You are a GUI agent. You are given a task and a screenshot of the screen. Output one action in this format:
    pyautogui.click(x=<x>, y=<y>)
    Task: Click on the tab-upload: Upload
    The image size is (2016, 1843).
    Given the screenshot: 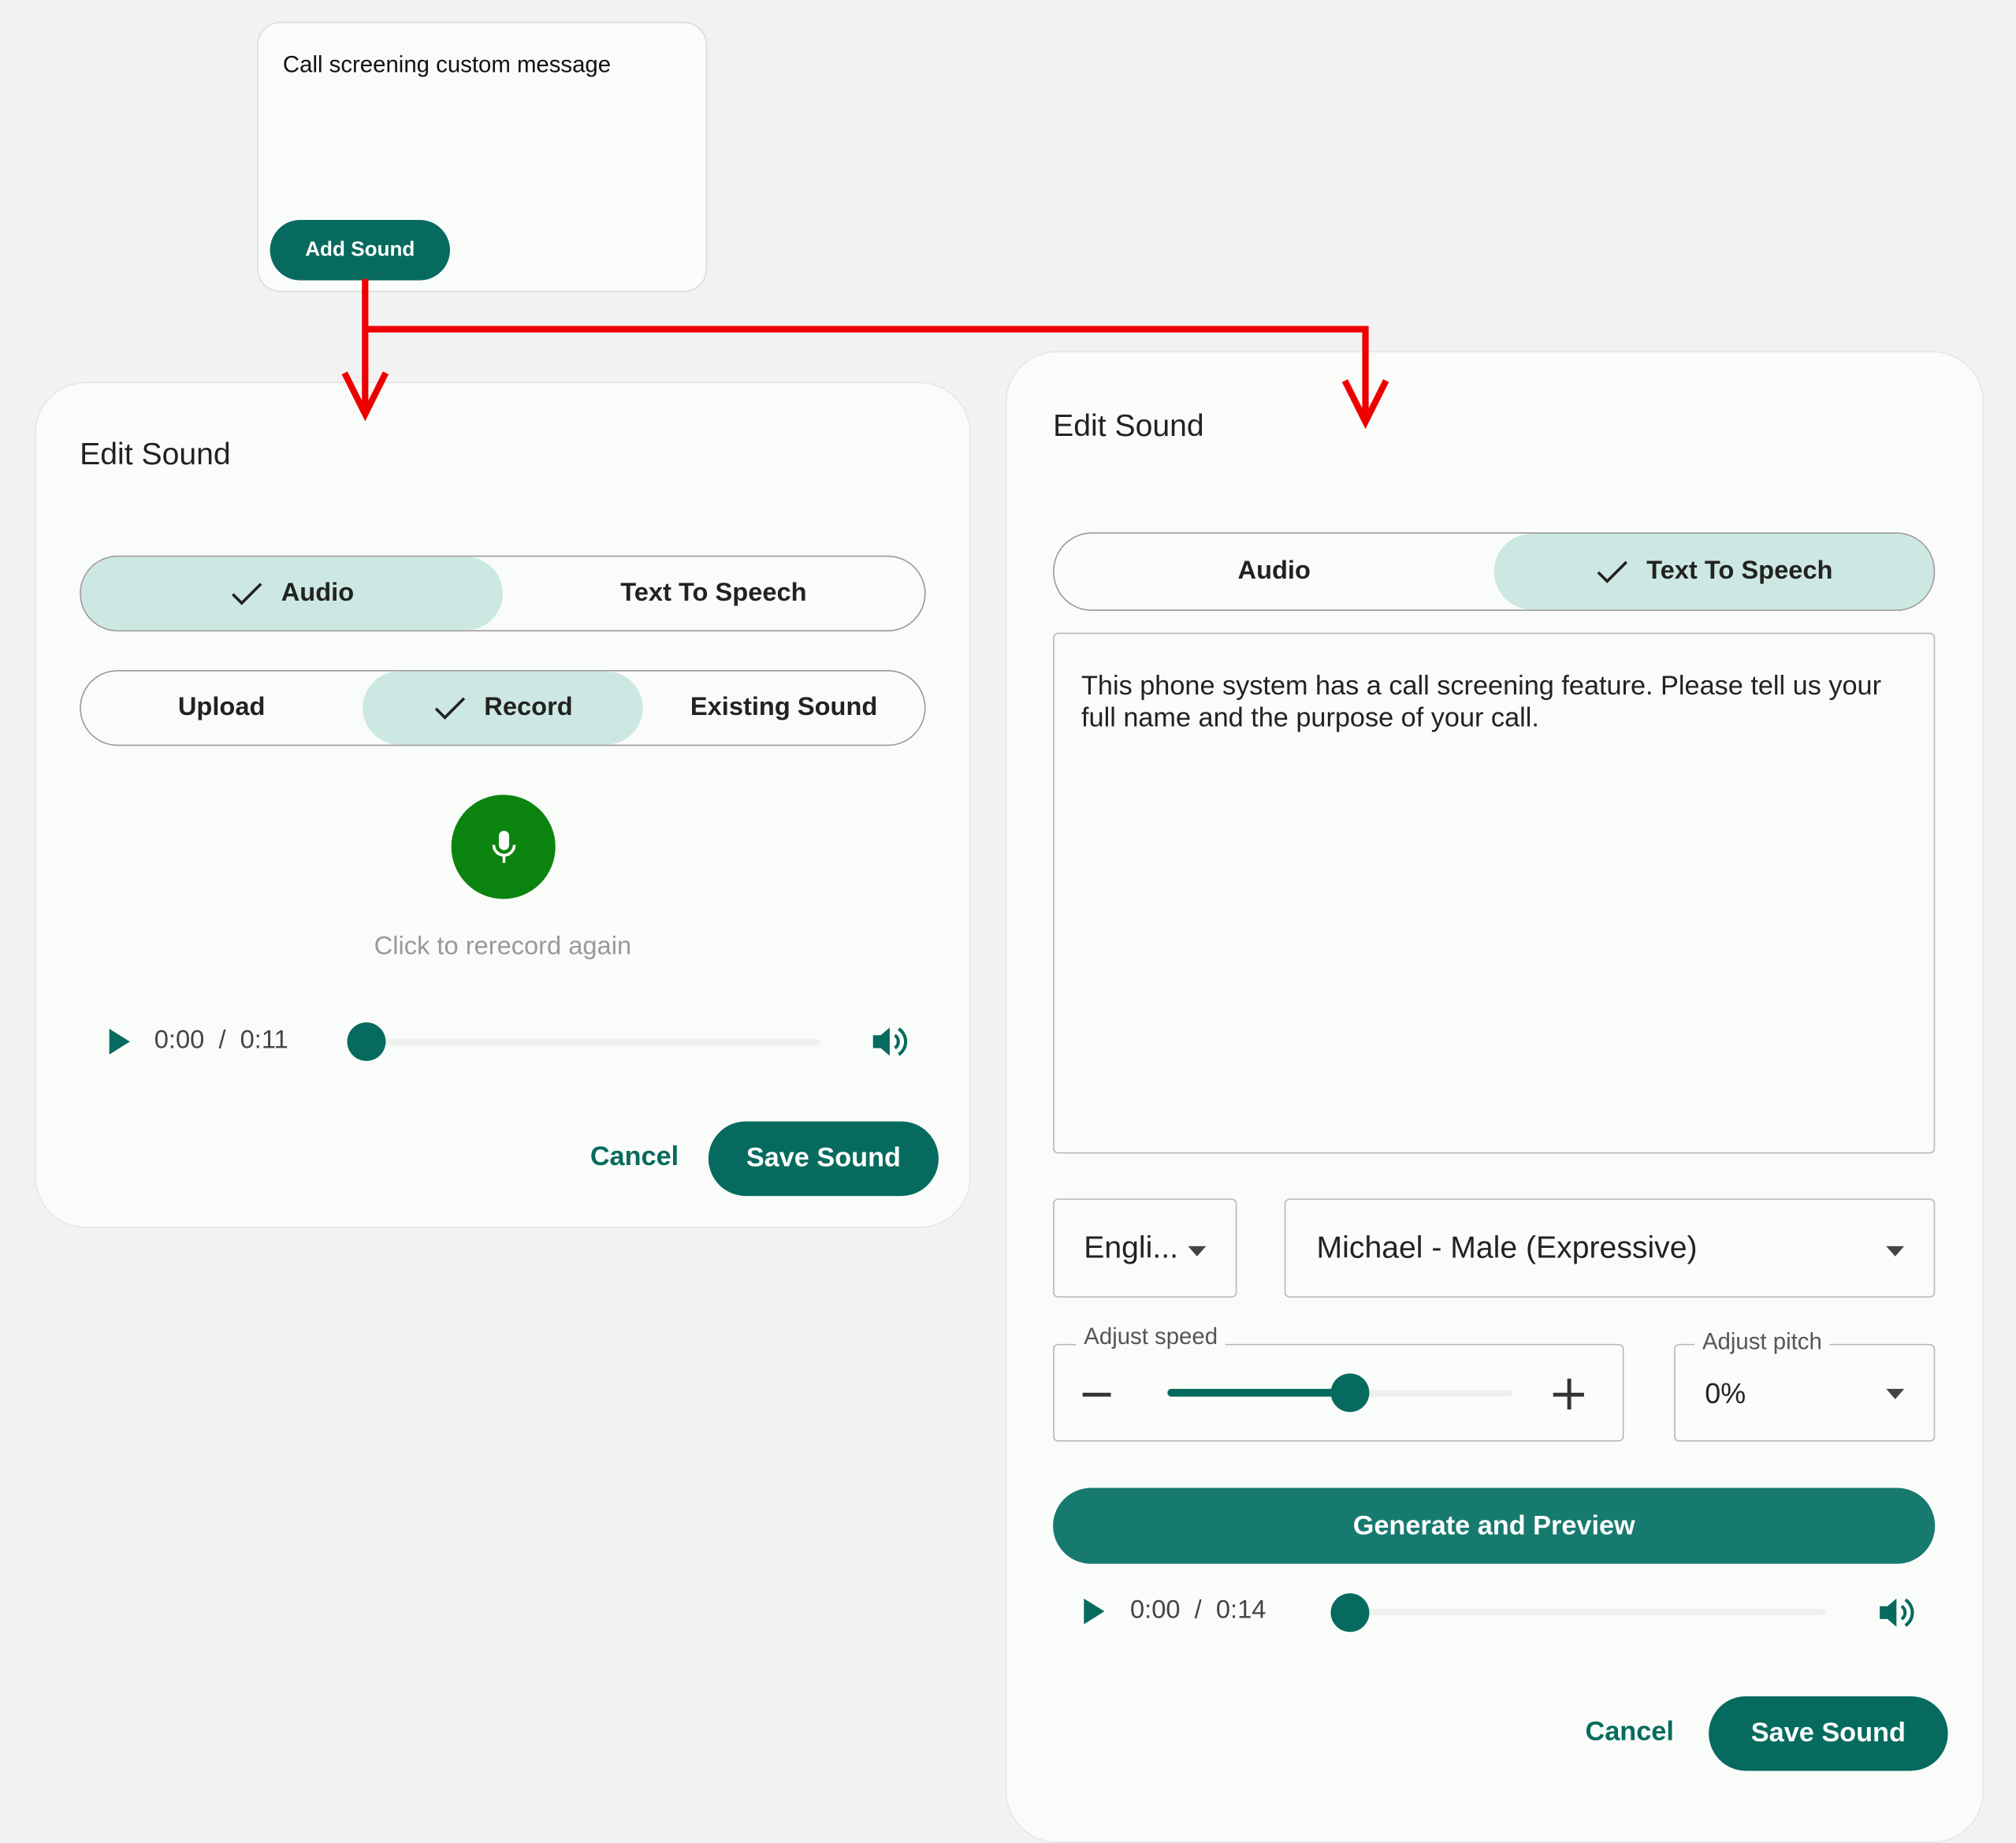 What is the action you would take?
    pyautogui.click(x=222, y=709)
    